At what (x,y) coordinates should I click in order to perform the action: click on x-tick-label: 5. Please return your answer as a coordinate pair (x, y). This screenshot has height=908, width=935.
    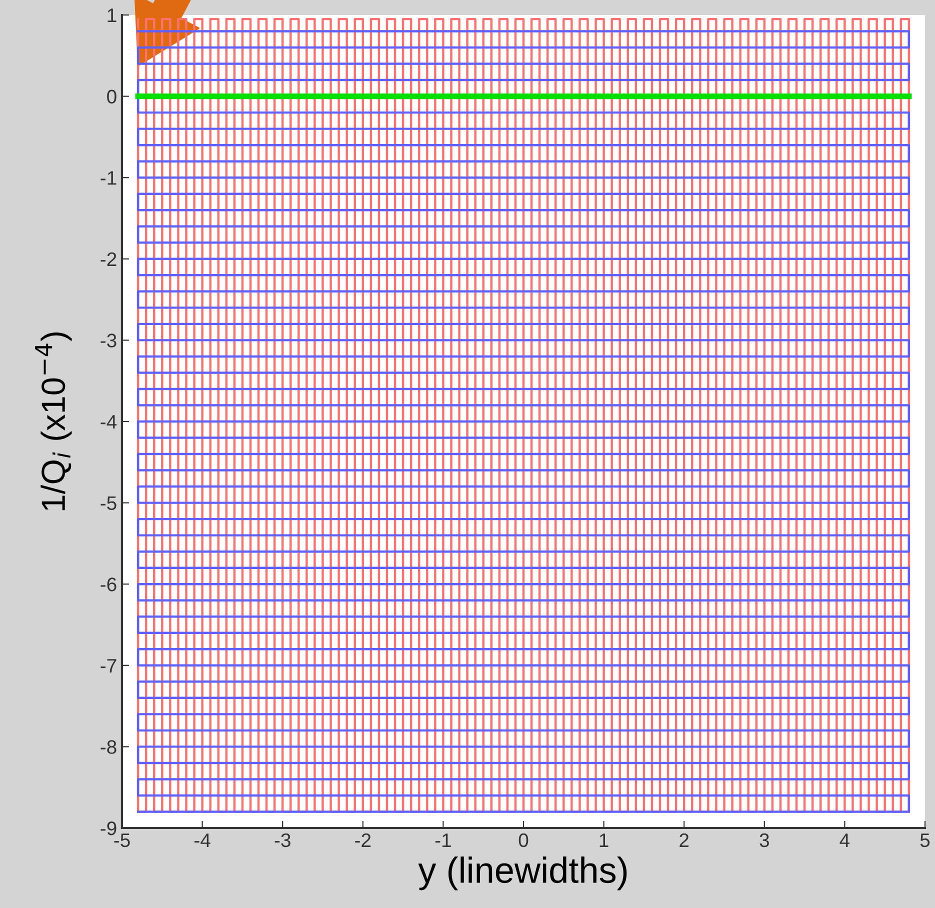
    Looking at the image, I should click on (925, 841).